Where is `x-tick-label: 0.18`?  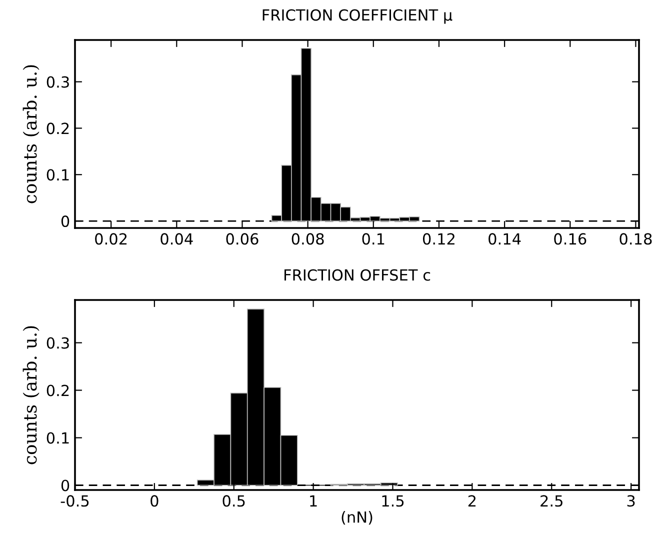
x-tick-label: 0.18 is located at coordinates (636, 239).